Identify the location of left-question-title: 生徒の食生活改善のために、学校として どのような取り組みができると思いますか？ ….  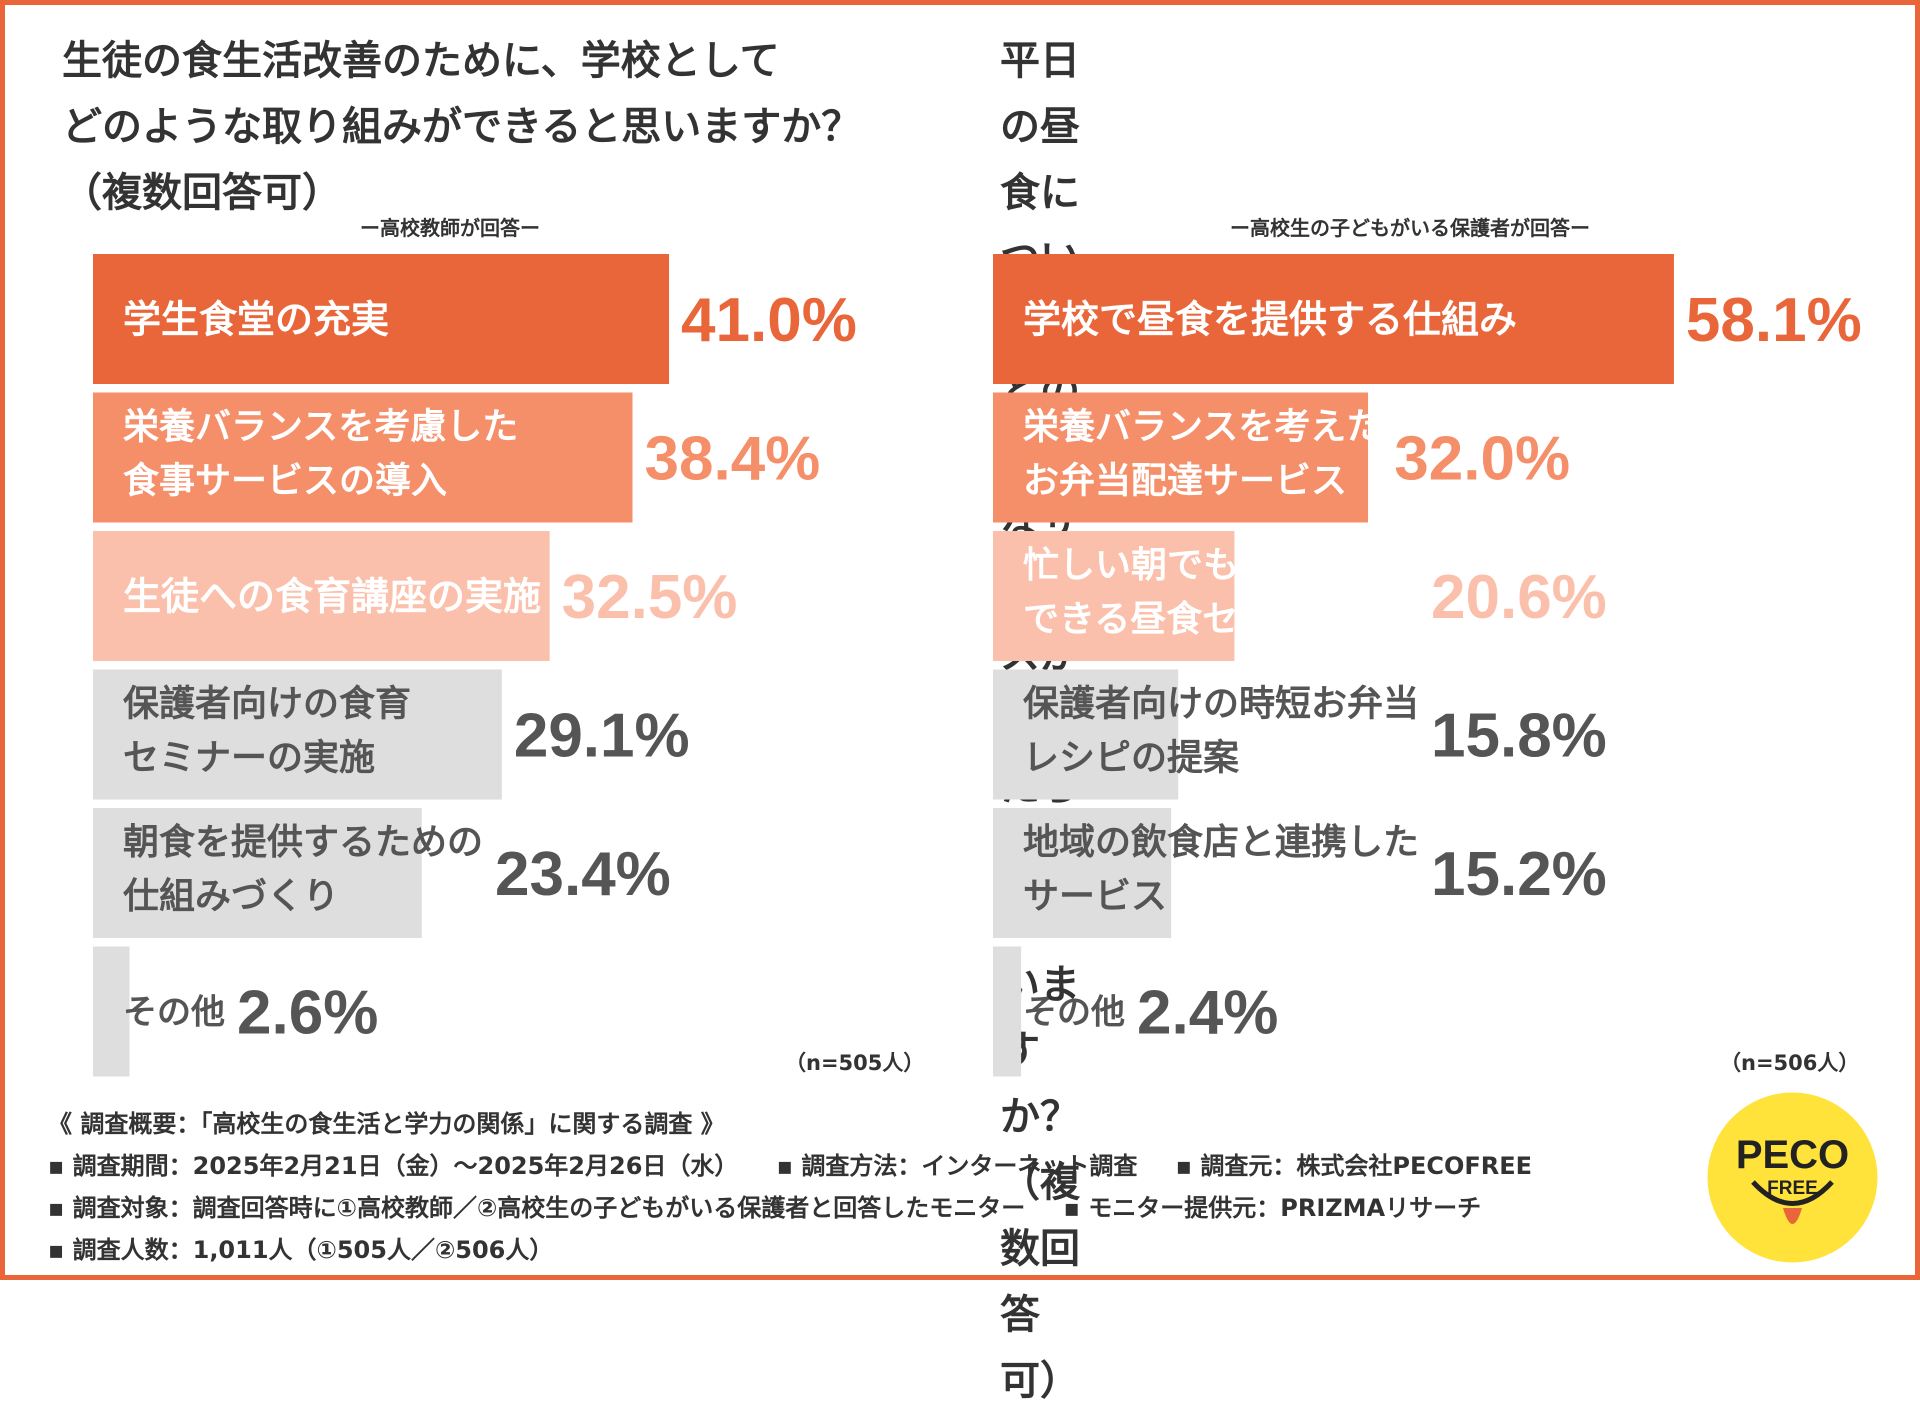
(462, 127).